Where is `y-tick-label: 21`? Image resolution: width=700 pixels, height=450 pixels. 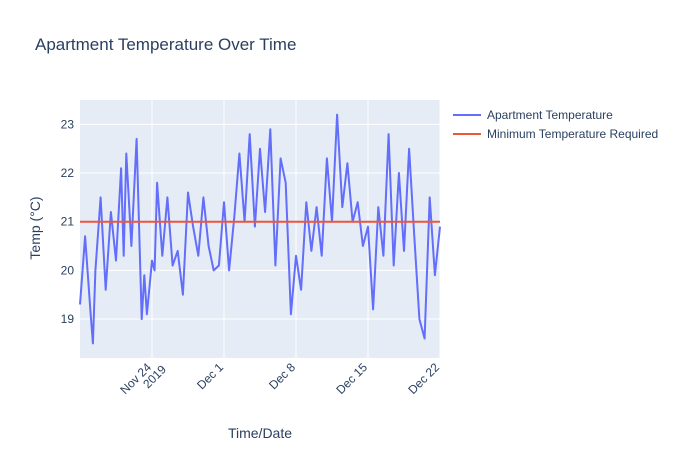
y-tick-label: 21 is located at coordinates (68, 222).